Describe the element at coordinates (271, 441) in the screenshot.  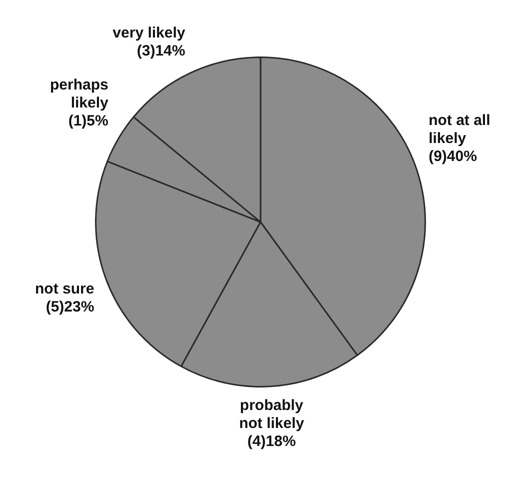
I see `data-label: (4)18%` at that location.